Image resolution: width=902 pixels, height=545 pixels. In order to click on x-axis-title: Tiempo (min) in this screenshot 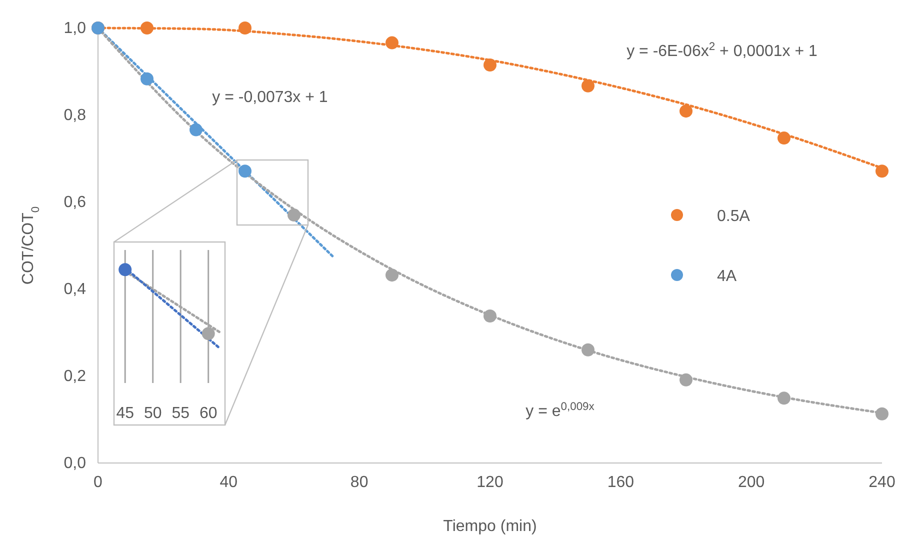, I will do `click(490, 526)`.